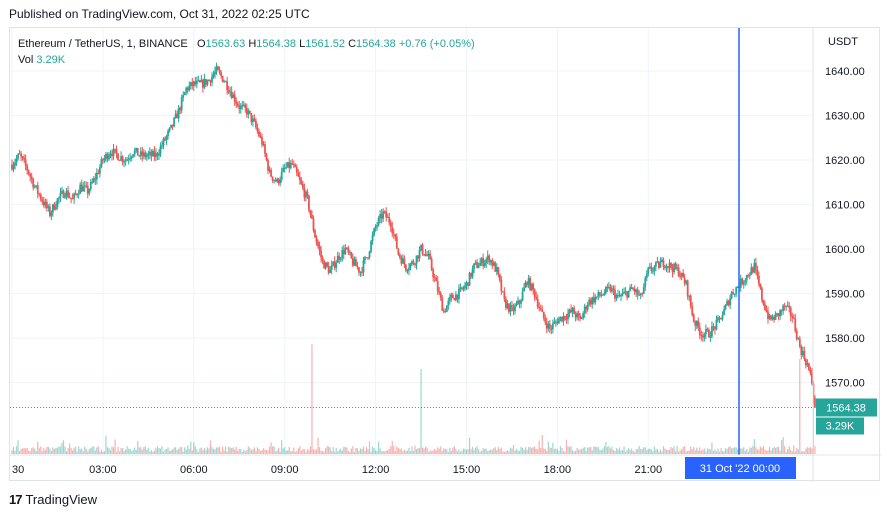  I want to click on y-tick-label: 1570.00, so click(845, 384).